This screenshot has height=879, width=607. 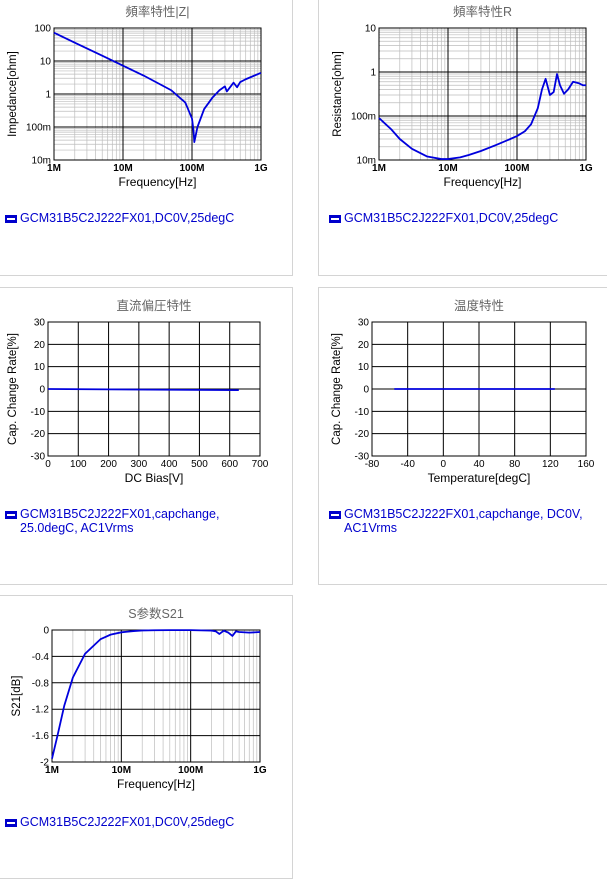 What do you see at coordinates (199, 464) in the screenshot?
I see `x-tick-label: 500` at bounding box center [199, 464].